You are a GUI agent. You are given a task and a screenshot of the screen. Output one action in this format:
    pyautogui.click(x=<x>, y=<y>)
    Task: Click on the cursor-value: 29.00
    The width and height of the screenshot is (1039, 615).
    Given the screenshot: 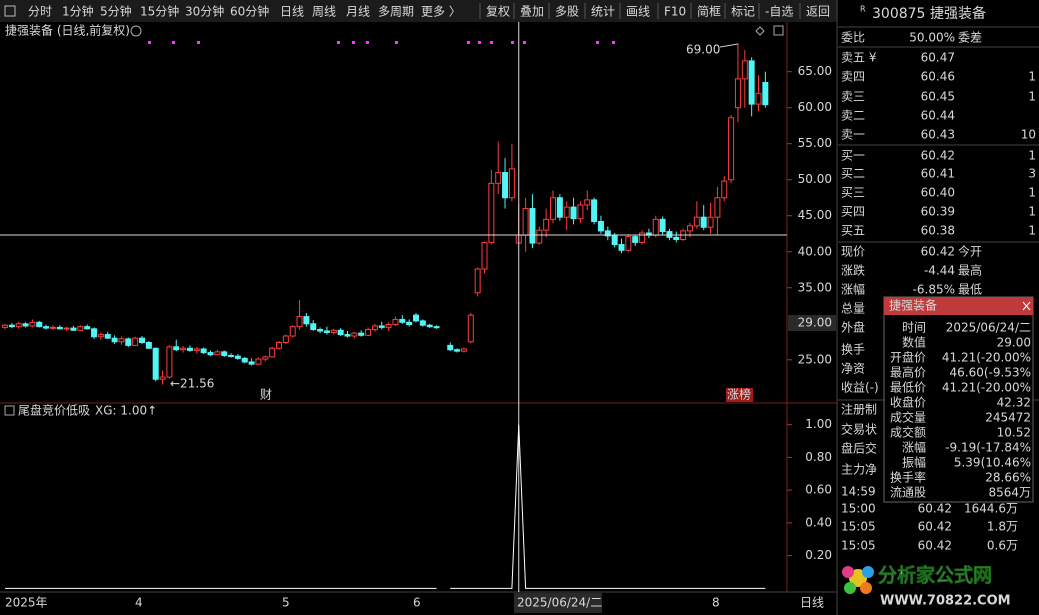 What is the action you would take?
    pyautogui.click(x=815, y=323)
    